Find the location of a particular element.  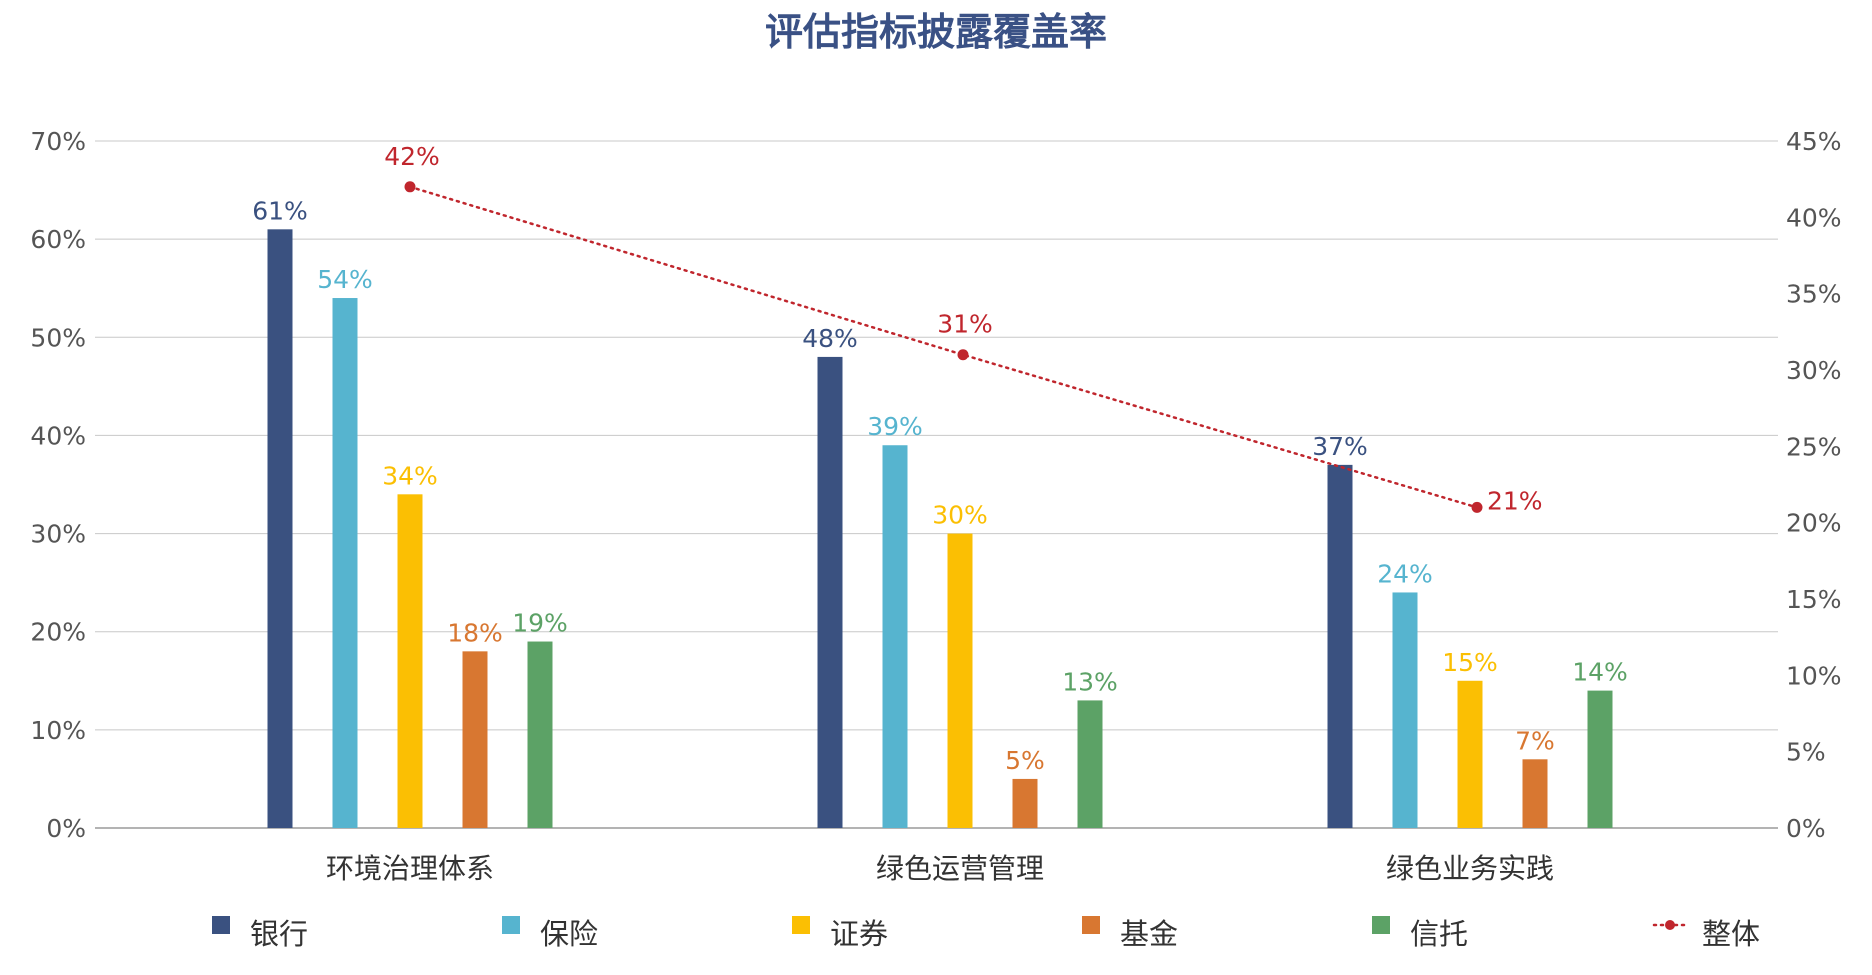

y-right-tick-label: 20% is located at coordinates (1814, 523).